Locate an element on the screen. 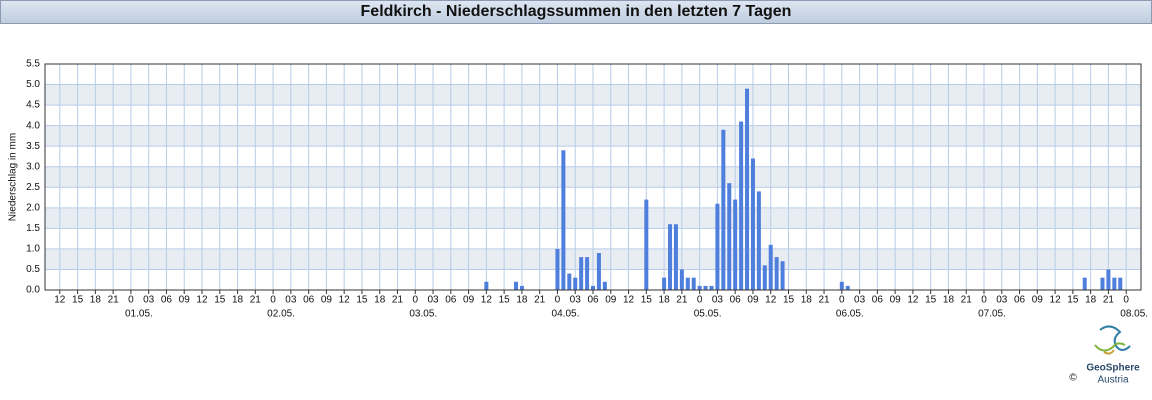  date-label: 01.05. is located at coordinates (139, 314).